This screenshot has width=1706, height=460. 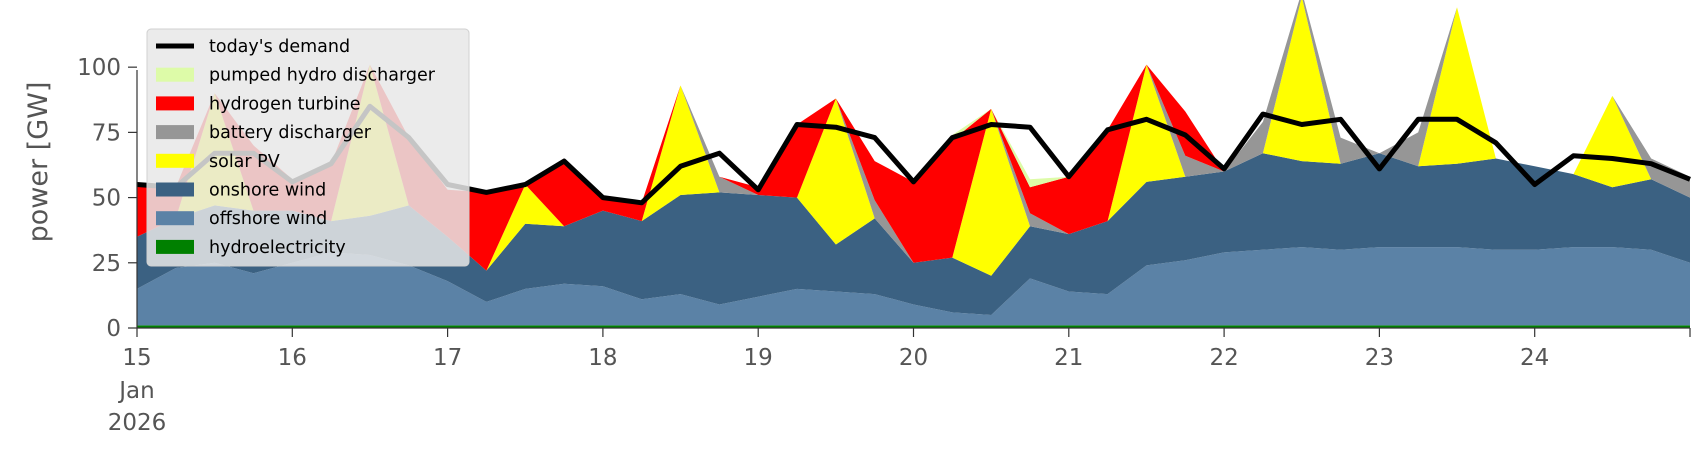 I want to click on x-tick-label: 17, so click(x=447, y=358).